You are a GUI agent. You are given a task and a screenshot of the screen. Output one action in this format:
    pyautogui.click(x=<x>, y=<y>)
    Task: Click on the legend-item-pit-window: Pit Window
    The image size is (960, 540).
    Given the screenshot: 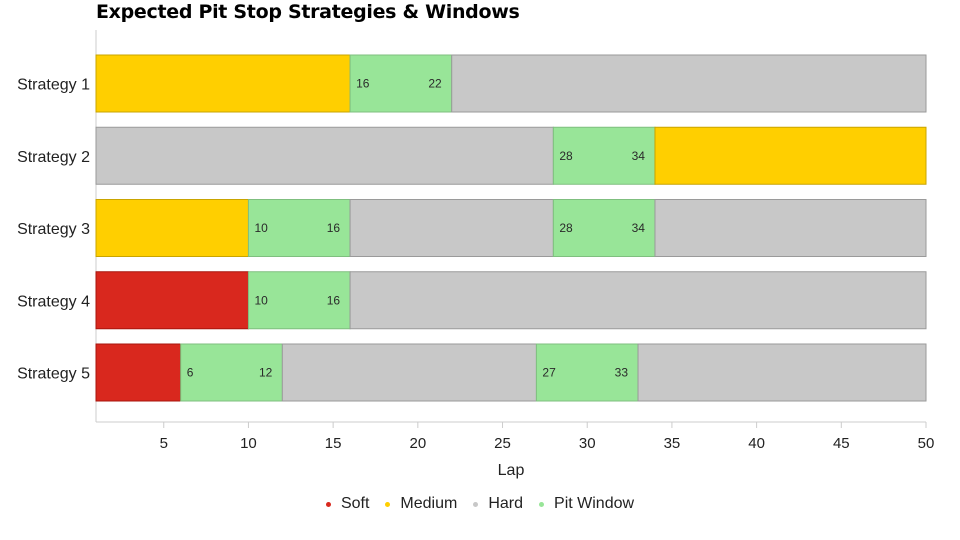 What is the action you would take?
    pyautogui.click(x=586, y=504)
    